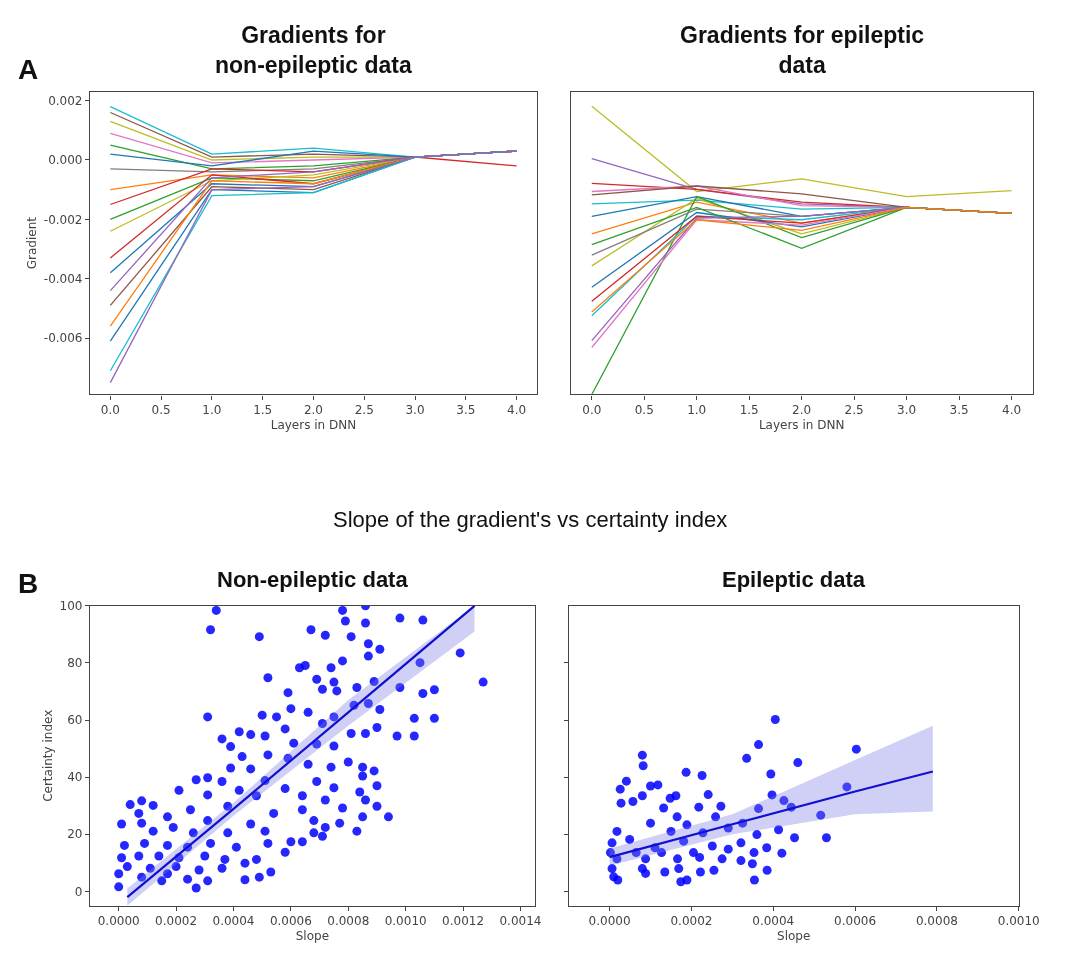  What do you see at coordinates (65, 100) in the screenshot?
I see `y-tick-label: 0.002` at bounding box center [65, 100].